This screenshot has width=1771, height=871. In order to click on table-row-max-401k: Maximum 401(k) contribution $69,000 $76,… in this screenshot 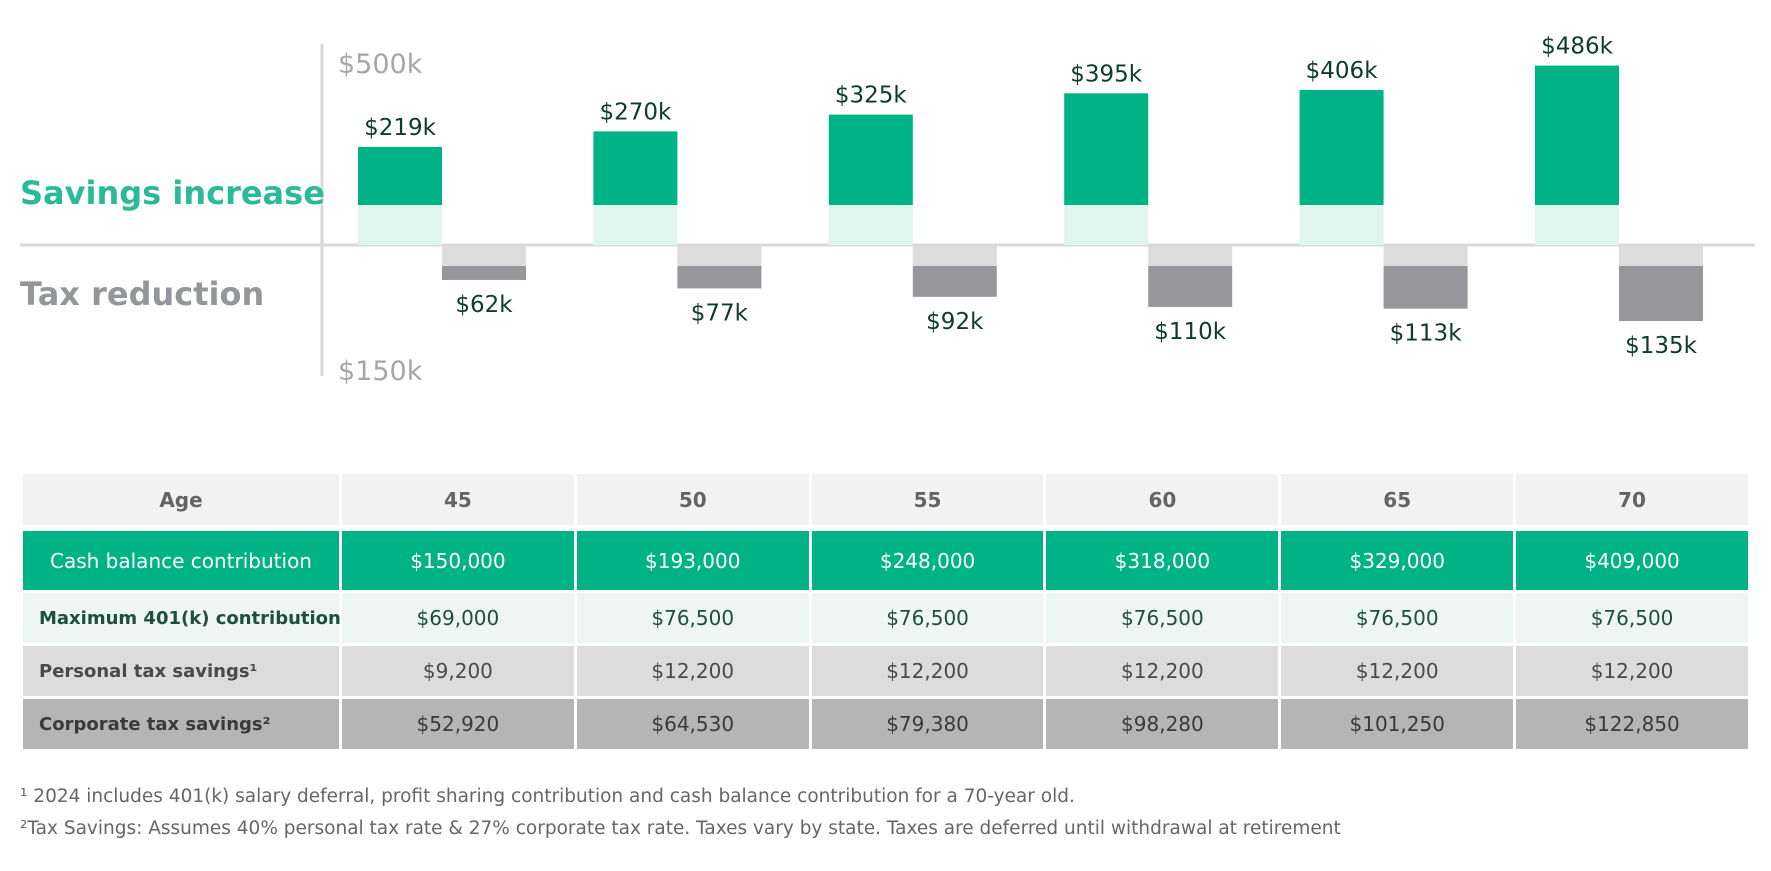, I will do `click(885, 616)`.